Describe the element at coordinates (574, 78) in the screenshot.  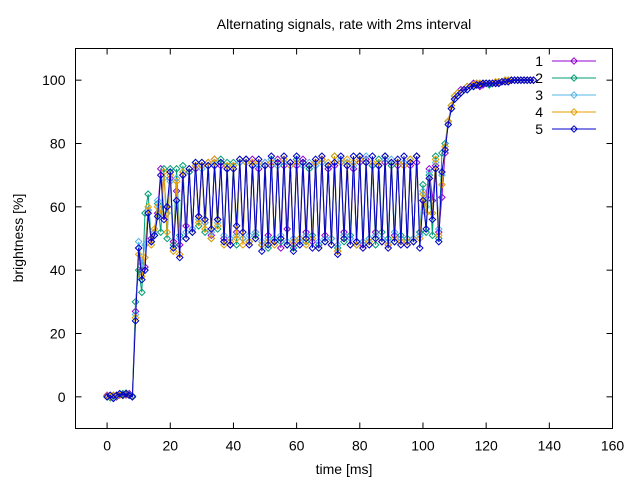
I see `legend-swatch-marker` at that location.